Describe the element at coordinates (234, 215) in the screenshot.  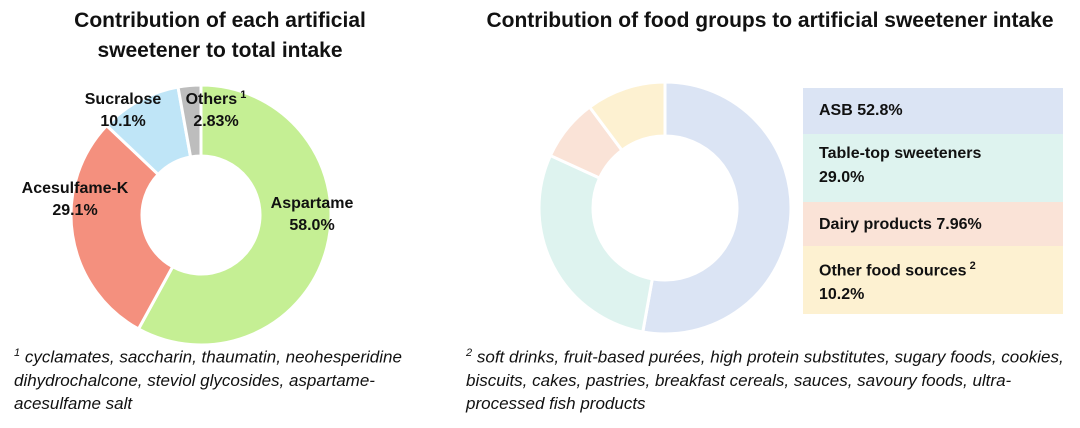
I see `slice-aspartame` at that location.